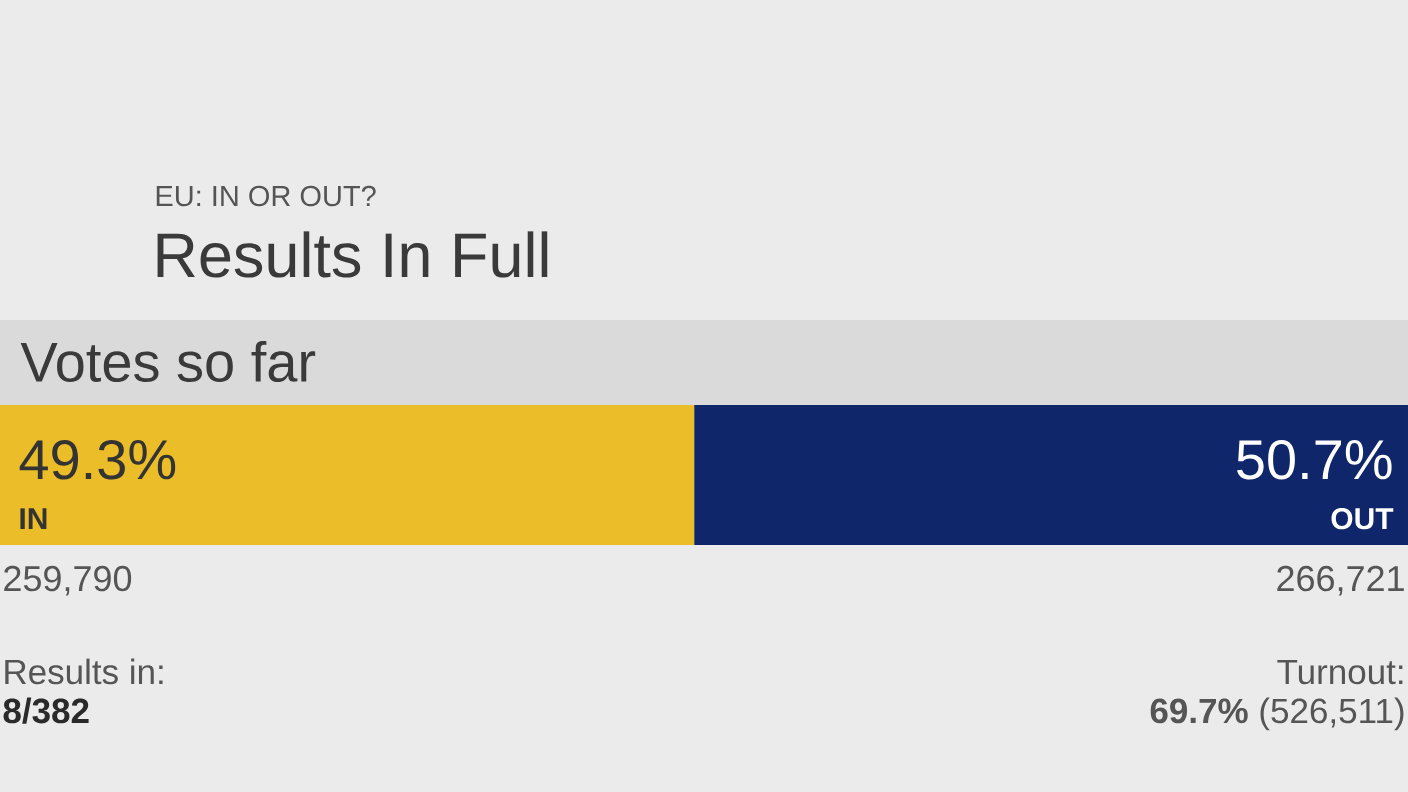 The image size is (1408, 792). I want to click on text: 259,790, so click(68, 580).